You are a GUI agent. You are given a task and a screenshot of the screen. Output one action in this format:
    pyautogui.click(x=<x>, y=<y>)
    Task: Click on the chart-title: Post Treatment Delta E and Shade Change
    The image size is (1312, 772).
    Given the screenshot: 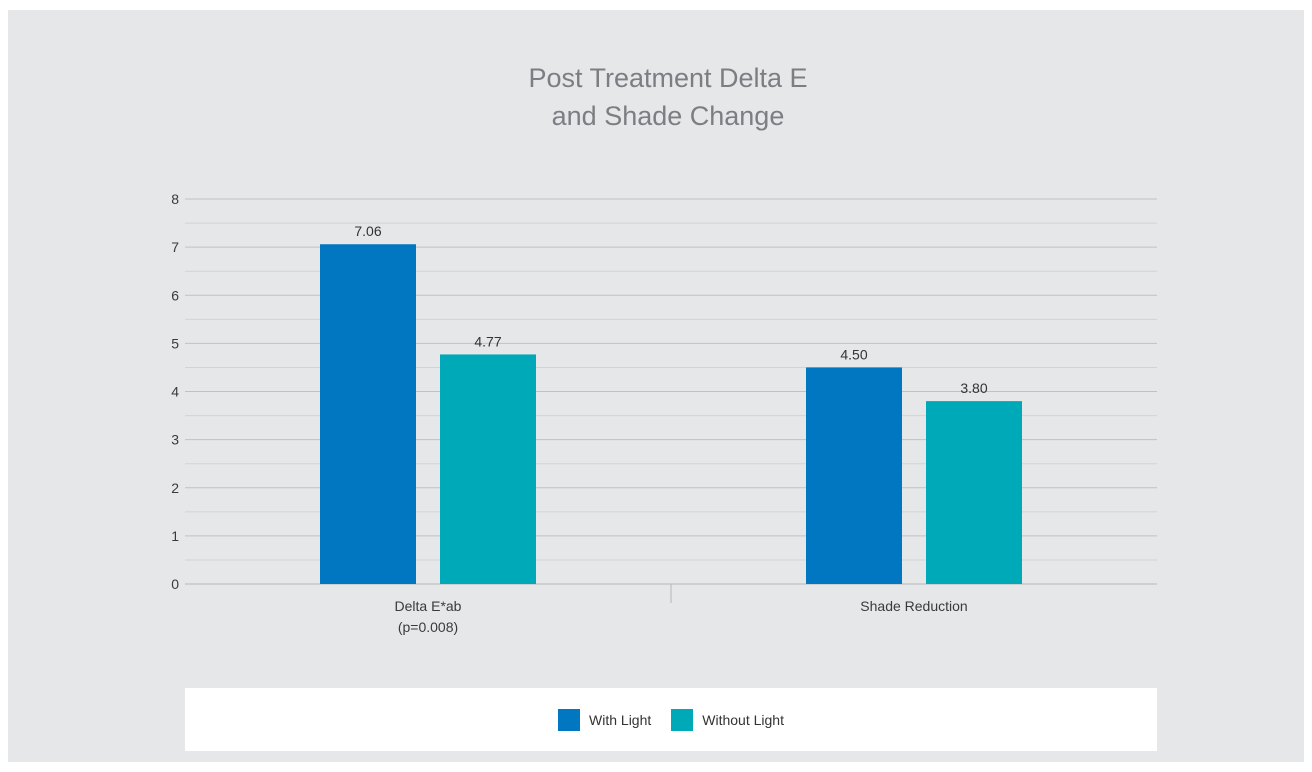 What is the action you would take?
    pyautogui.click(x=667, y=97)
    